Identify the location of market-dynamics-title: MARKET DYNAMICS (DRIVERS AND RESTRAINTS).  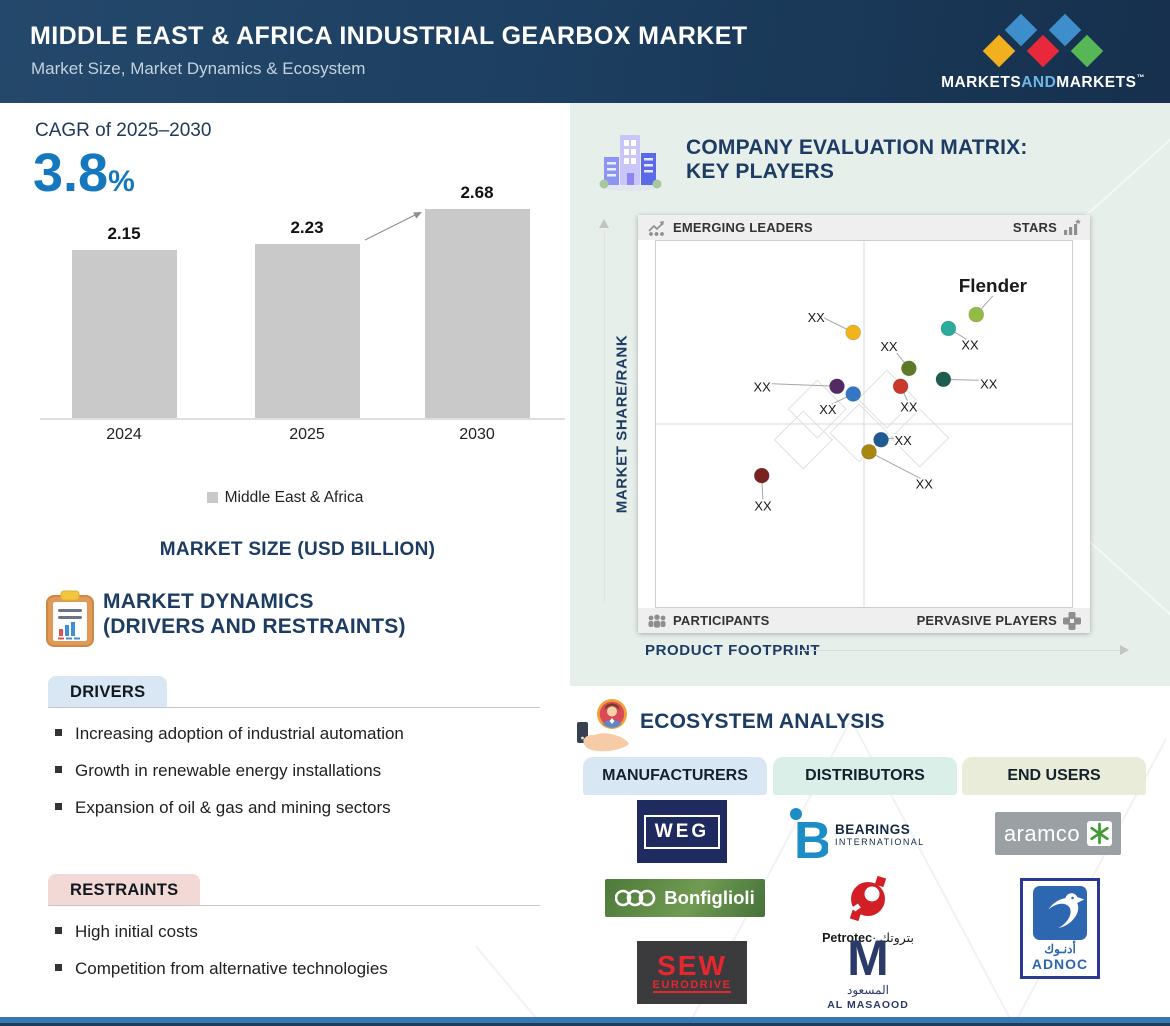
(254, 614).